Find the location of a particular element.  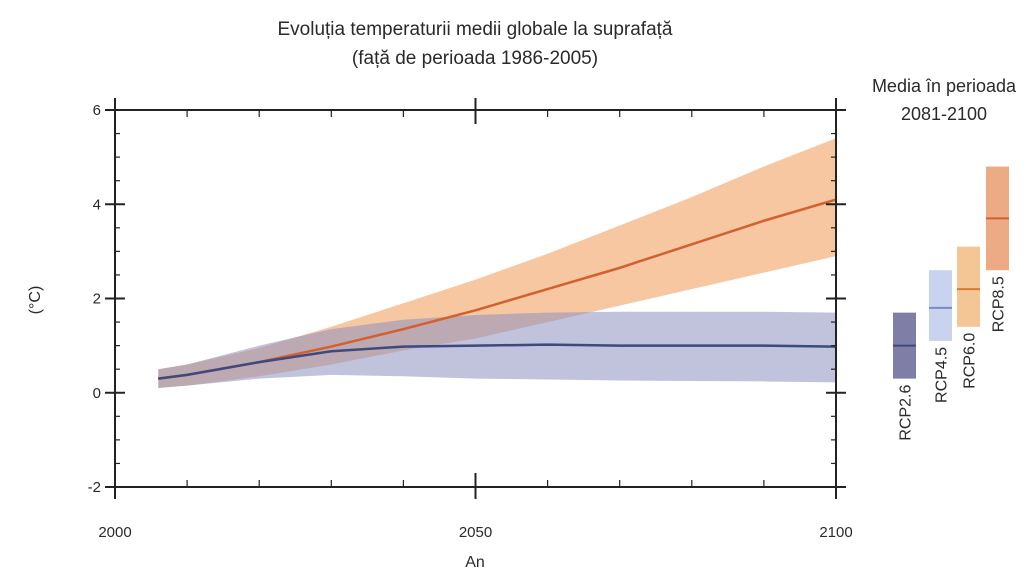

y-tick-label: 6 is located at coordinates (97, 110).